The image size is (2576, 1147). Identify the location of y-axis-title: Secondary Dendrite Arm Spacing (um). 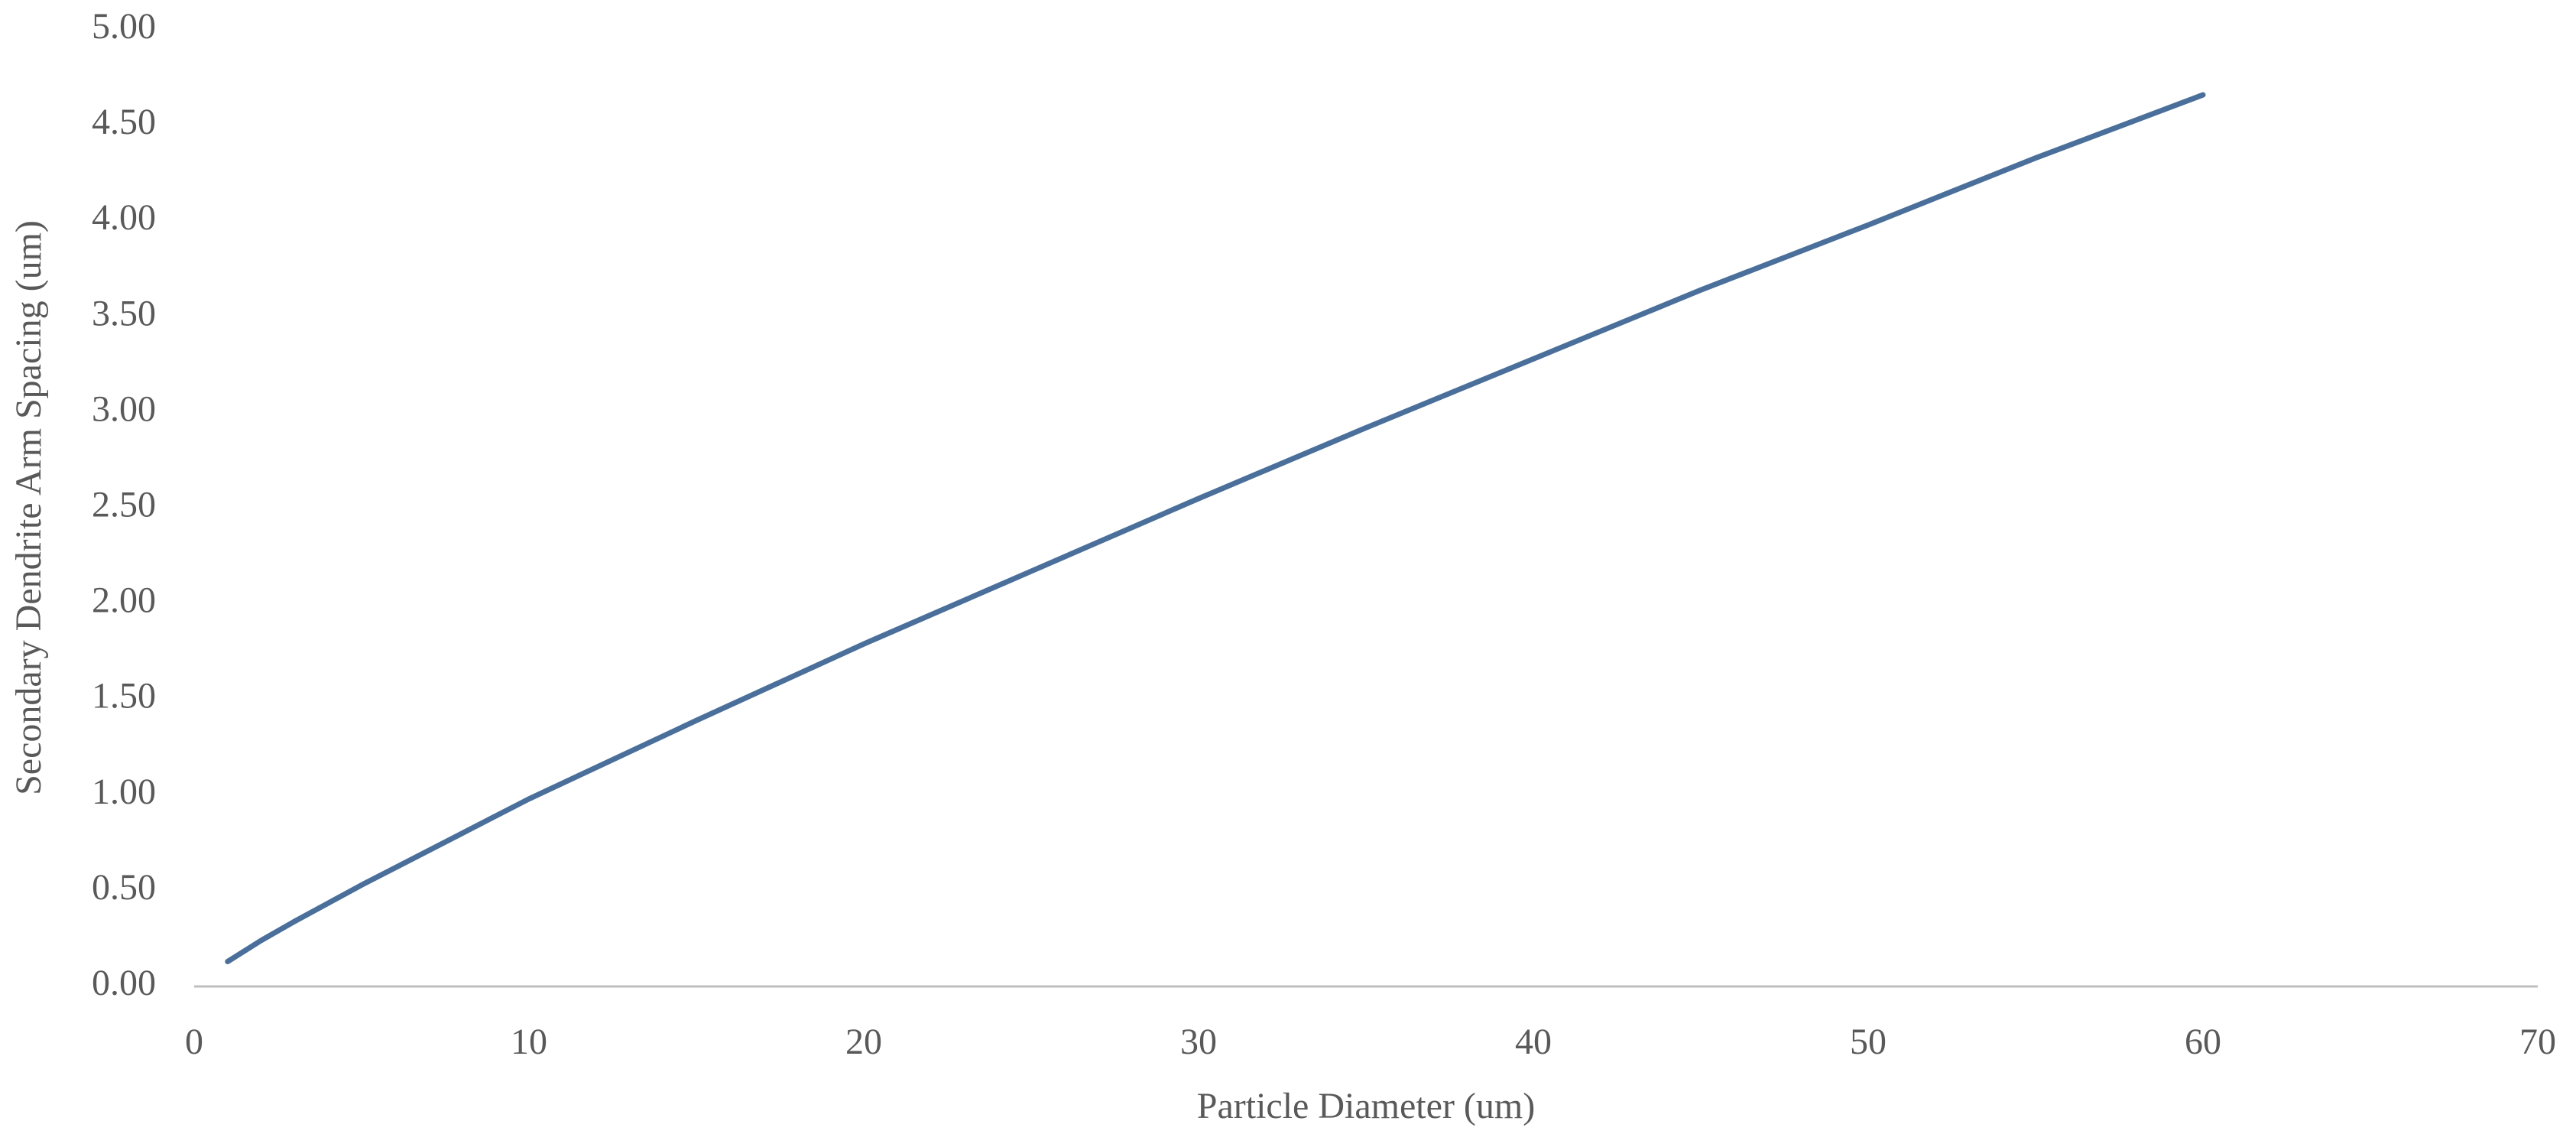
(28, 508).